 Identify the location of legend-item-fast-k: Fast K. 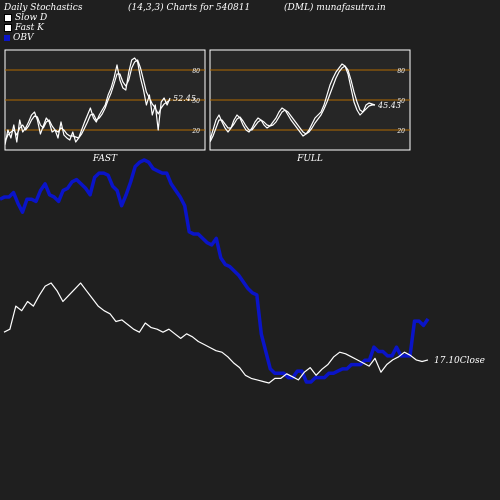
(25, 28).